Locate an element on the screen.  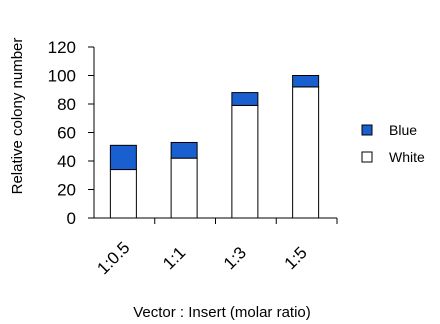
y-ticks: 0 20 40 60 80 100 120 is located at coordinates (71, 133).